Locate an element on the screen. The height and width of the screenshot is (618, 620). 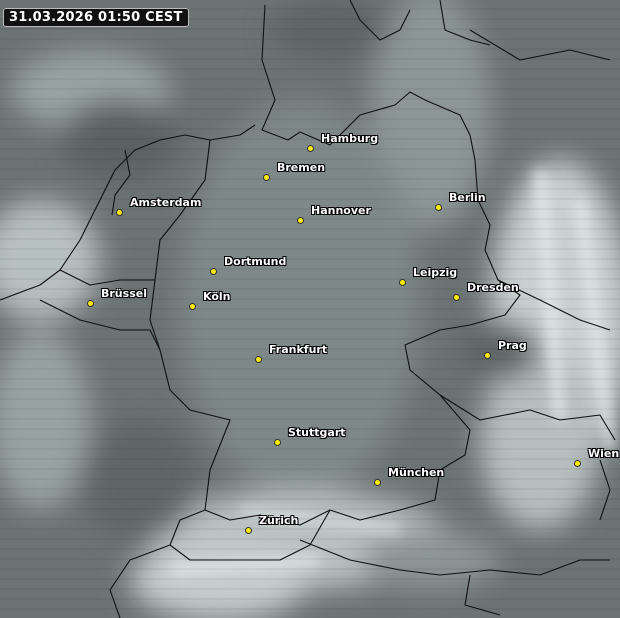
city-label: Köln is located at coordinates (217, 296).